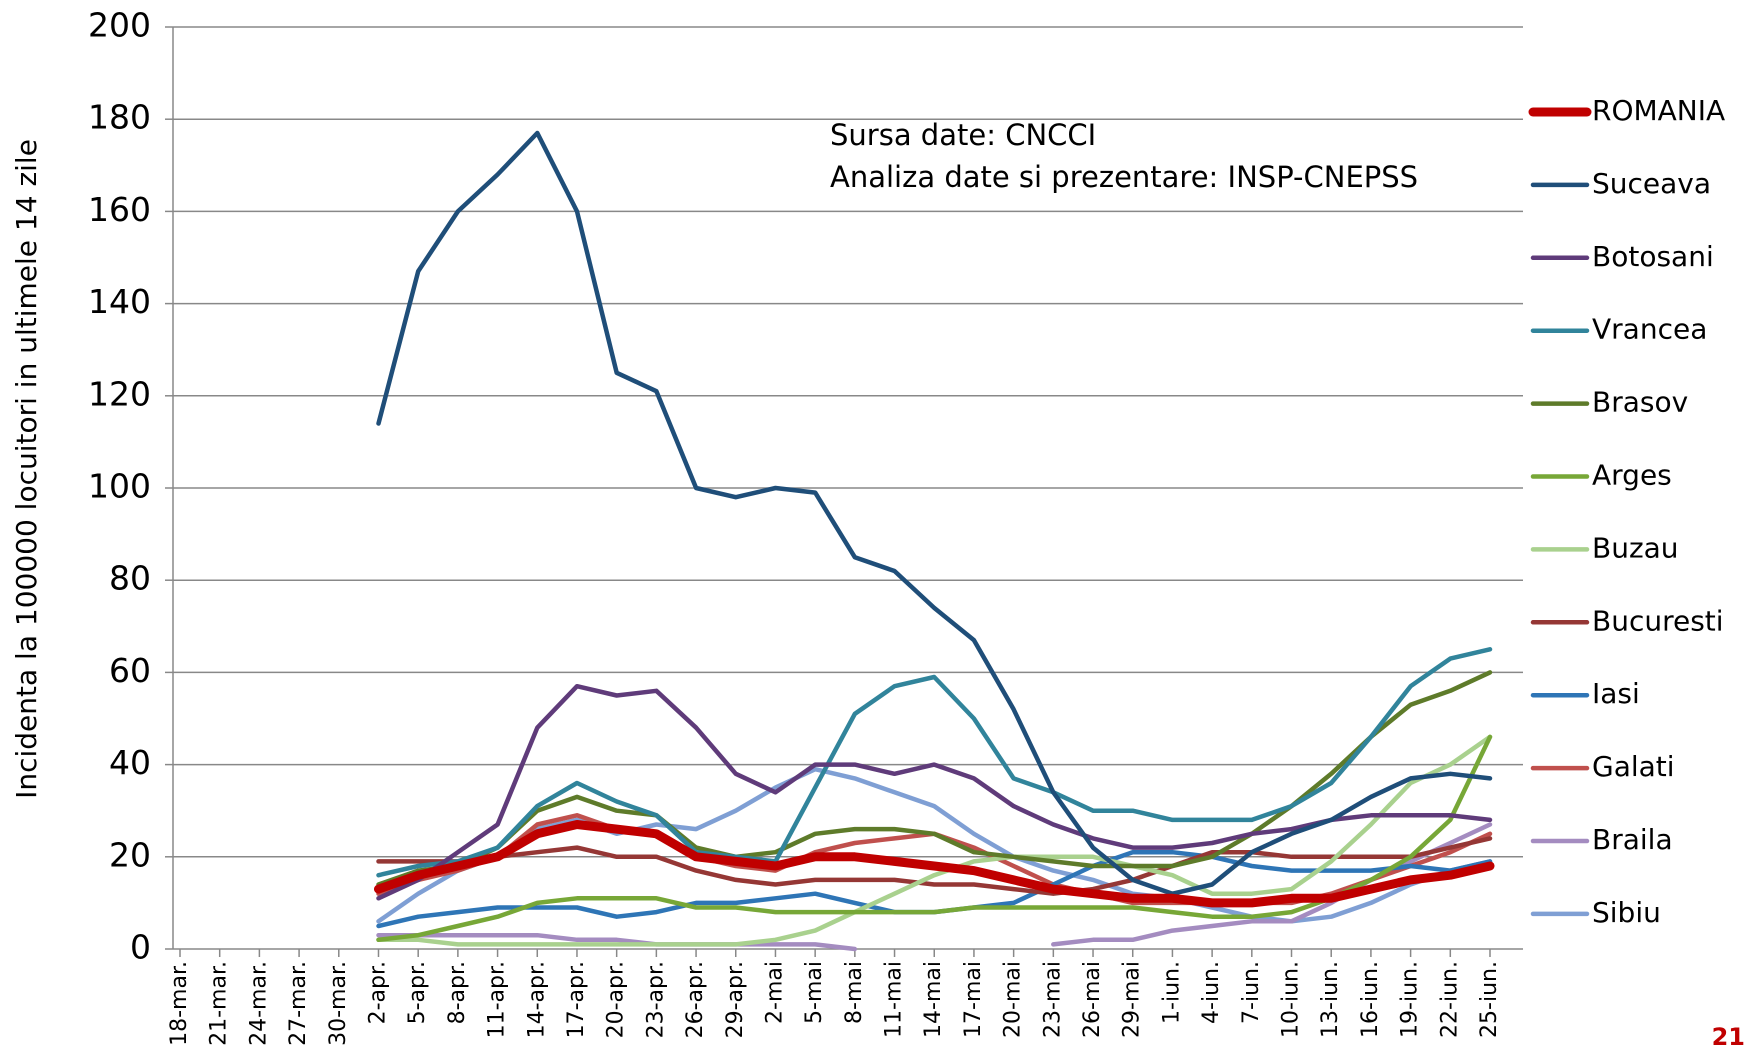 Image resolution: width=1750 pixels, height=1061 pixels. I want to click on x-tick-label: 20-mai, so click(1013, 999).